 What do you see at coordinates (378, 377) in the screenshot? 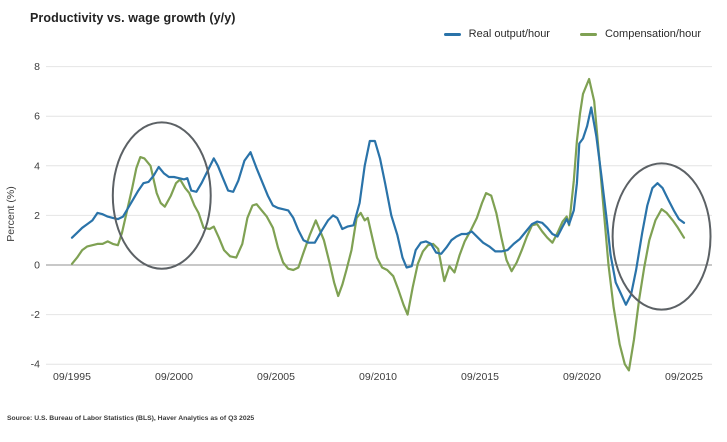
I see `x-tick-label: 09/2010` at bounding box center [378, 377].